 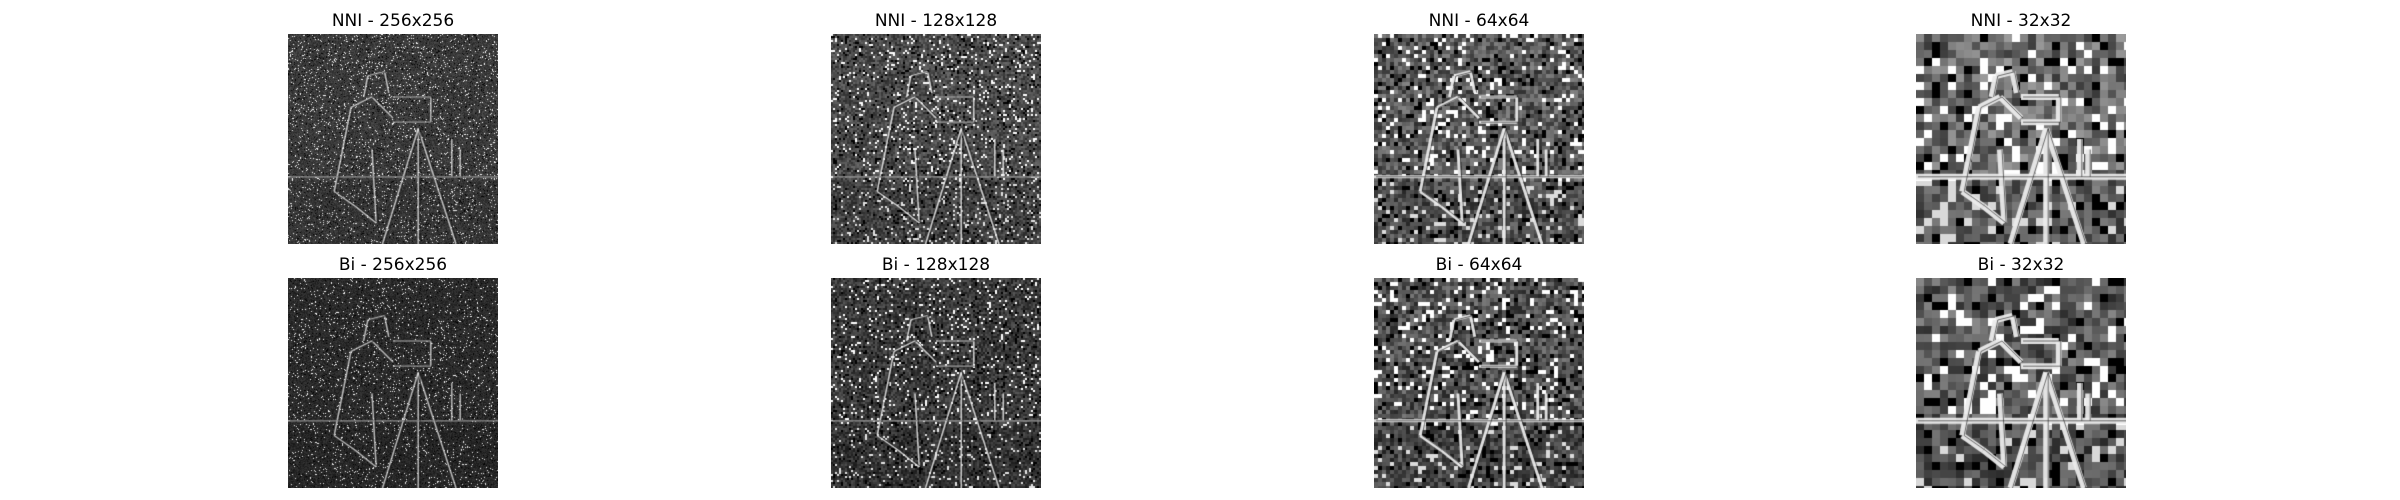 What do you see at coordinates (936, 265) in the screenshot?
I see `panel-title: Bi - 128x128` at bounding box center [936, 265].